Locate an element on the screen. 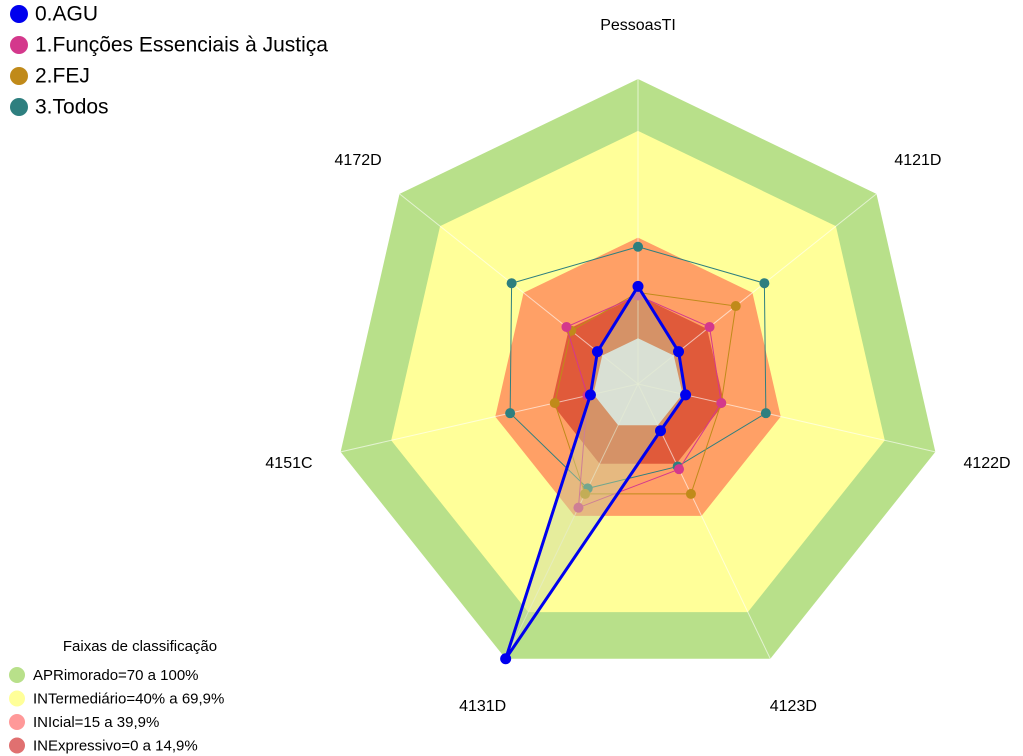  classification-title: Faixas de classificação is located at coordinates (140, 646).